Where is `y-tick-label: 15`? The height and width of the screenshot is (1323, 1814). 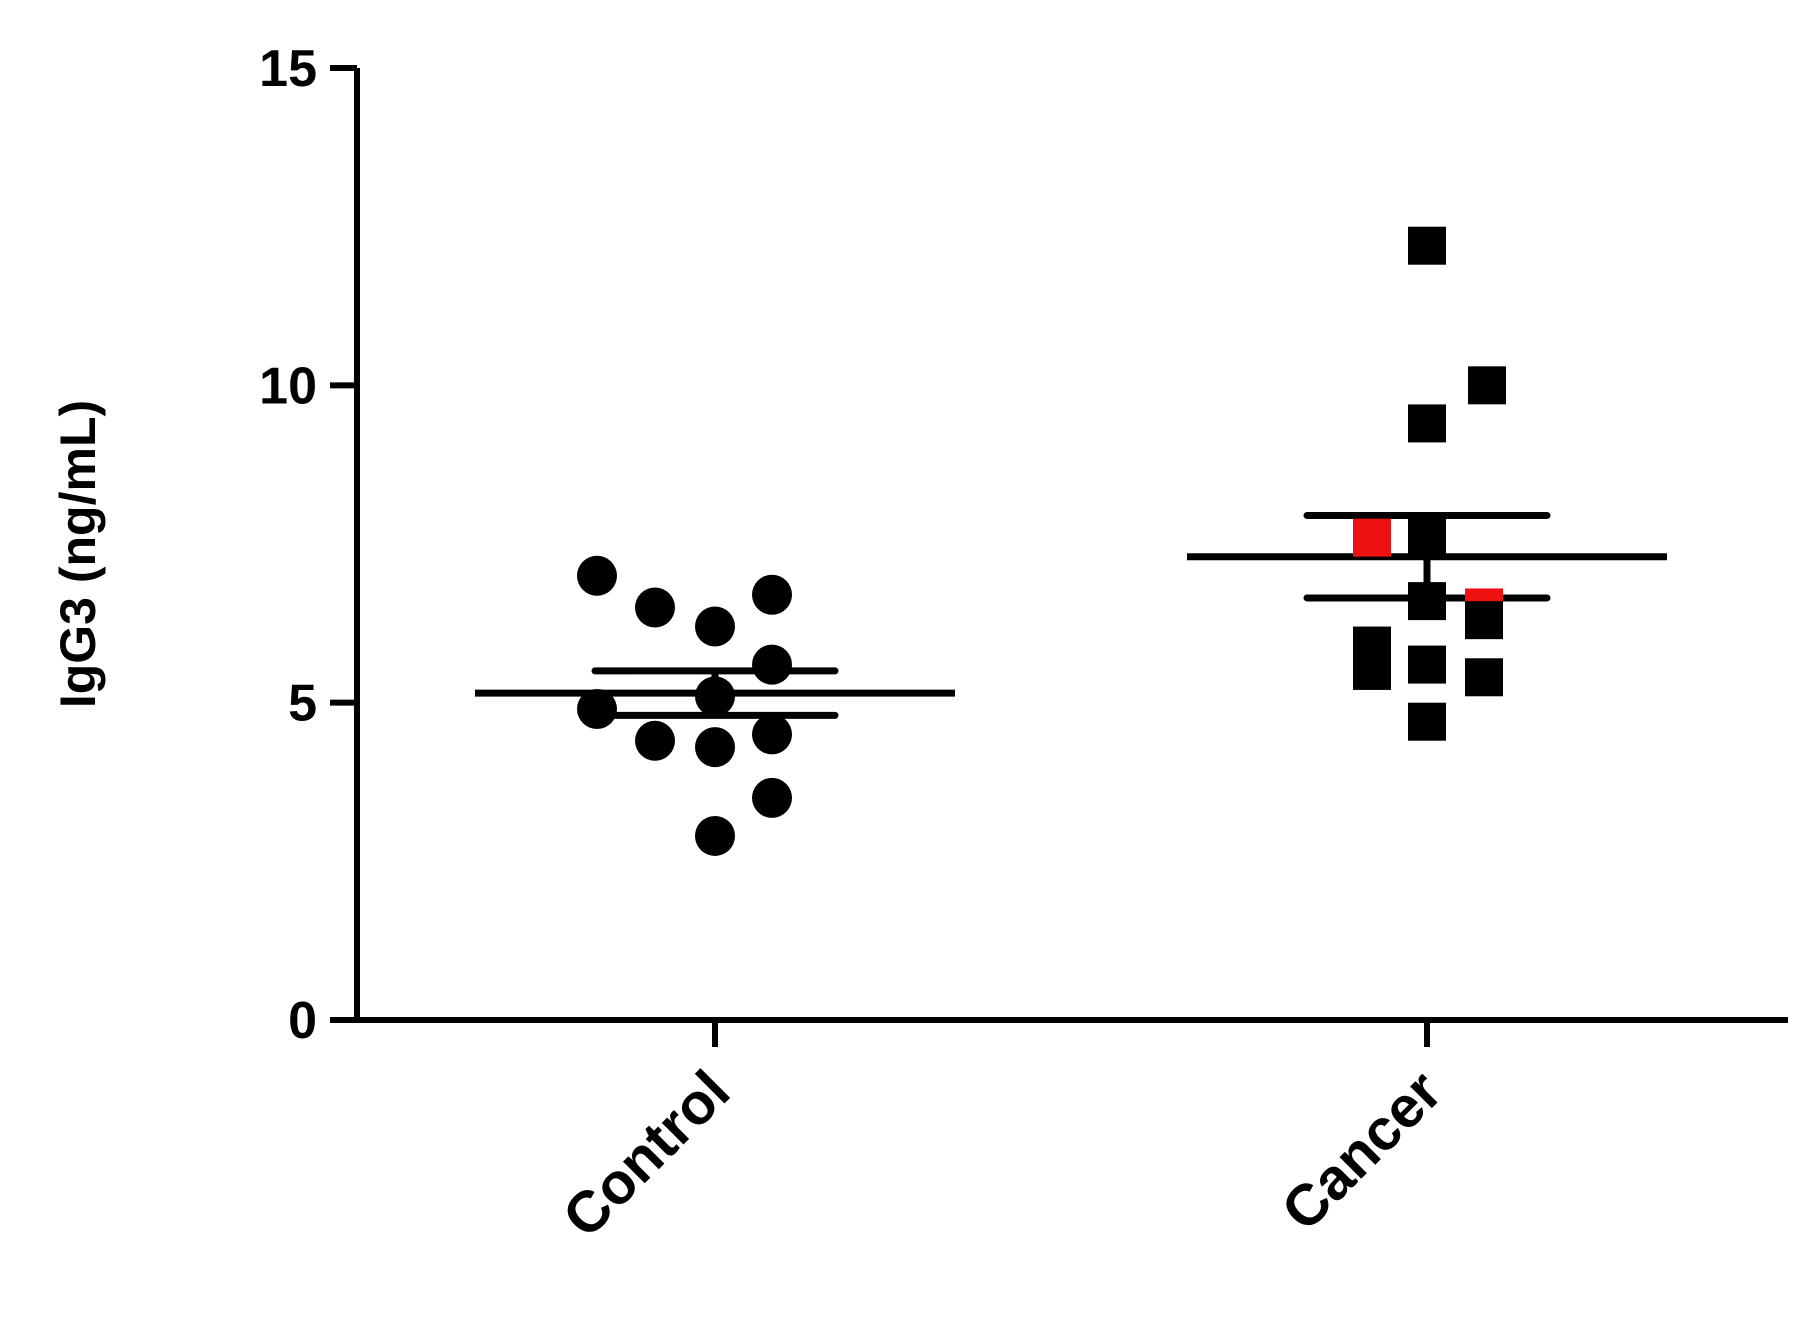 y-tick-label: 15 is located at coordinates (288, 69).